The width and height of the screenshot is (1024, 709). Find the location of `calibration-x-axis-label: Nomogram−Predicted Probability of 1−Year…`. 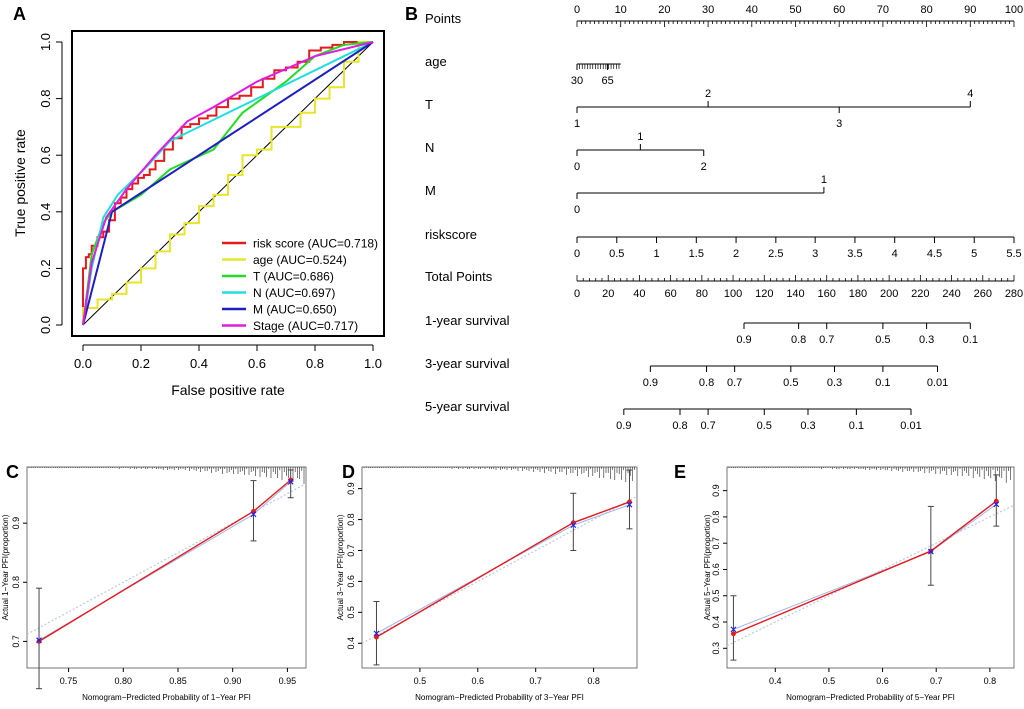

calibration-x-axis-label: Nomogram−Predicted Probability of 1−Year… is located at coordinates (166, 697).